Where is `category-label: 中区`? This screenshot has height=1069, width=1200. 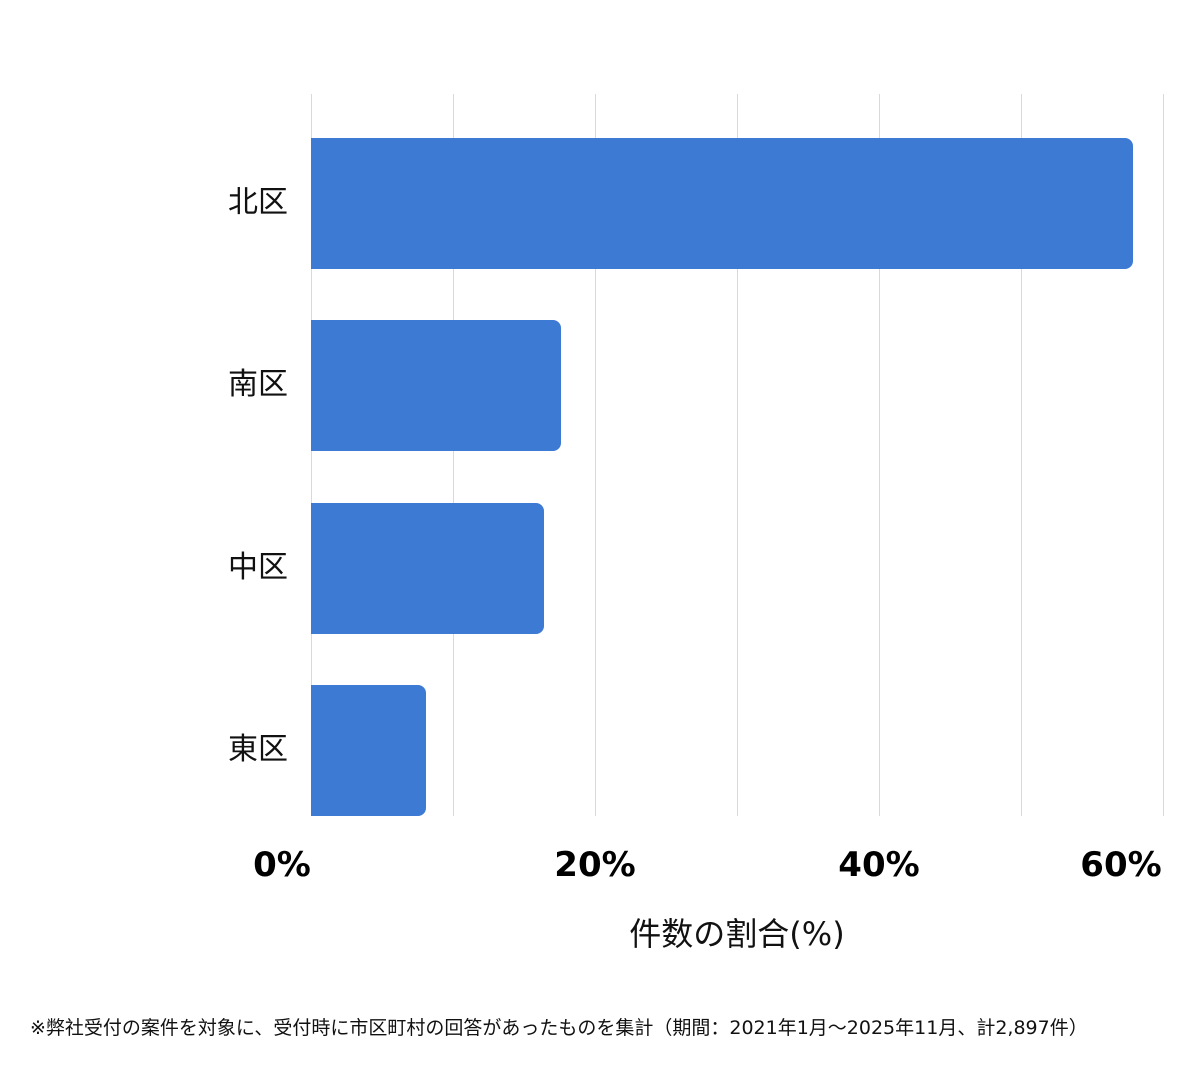
category-label: 中区 is located at coordinates (258, 567).